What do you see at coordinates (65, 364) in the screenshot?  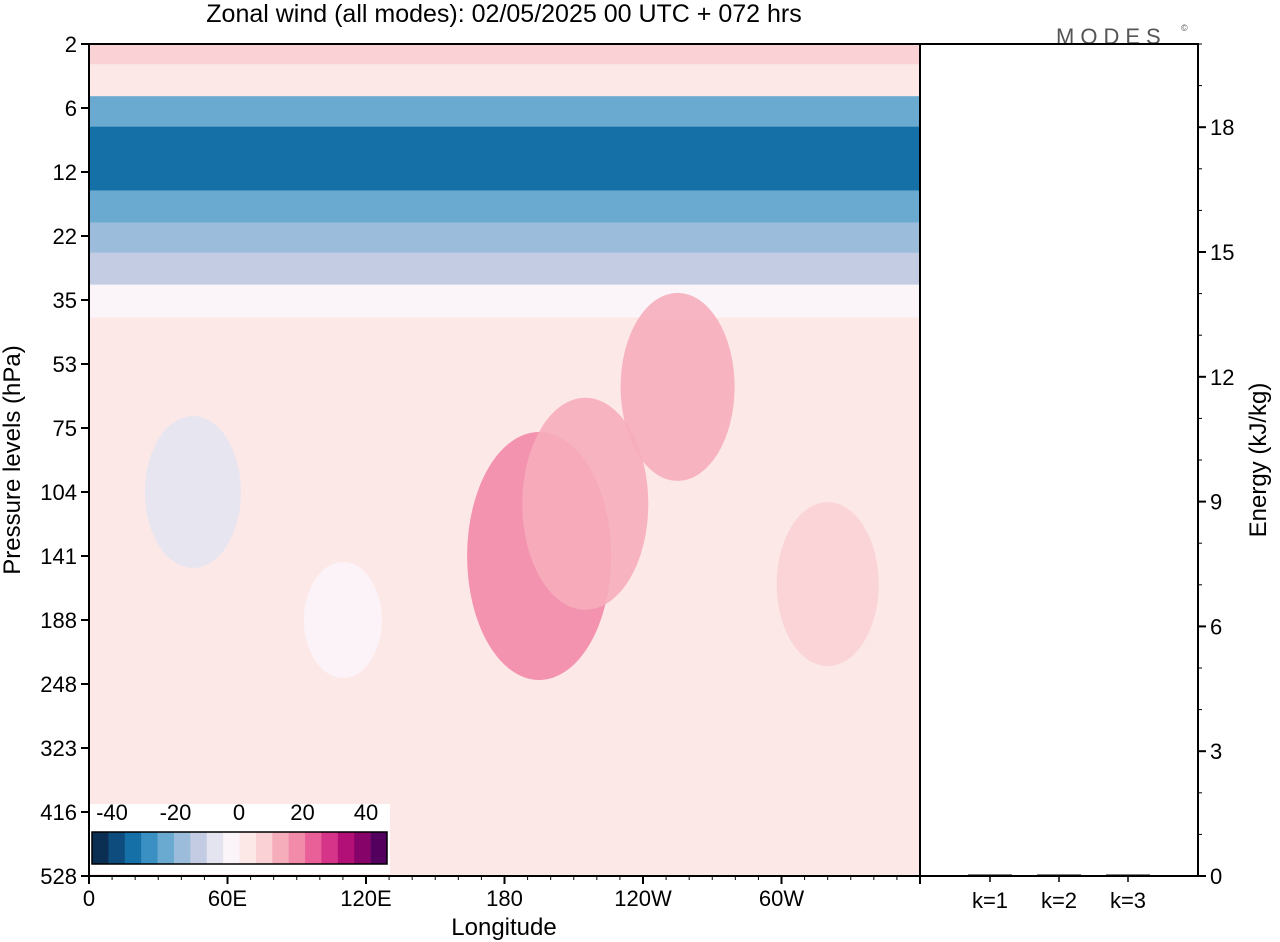 I see `y-tick-label: 53` at bounding box center [65, 364].